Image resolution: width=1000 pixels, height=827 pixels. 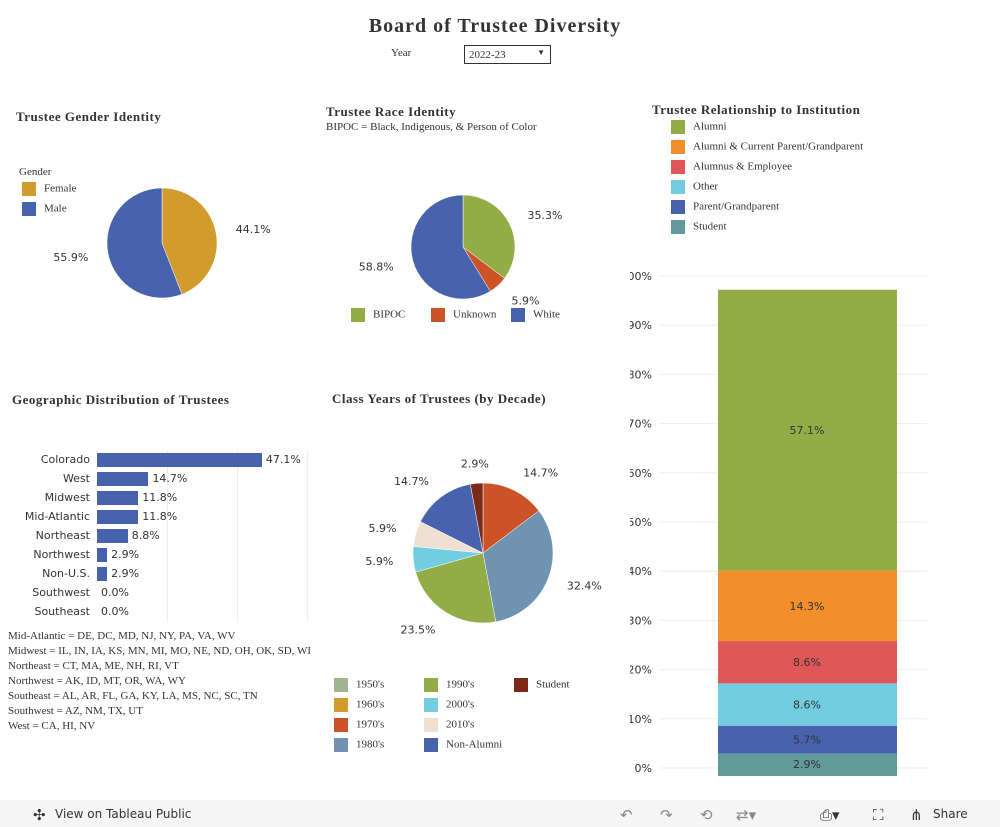 What do you see at coordinates (641, 571) in the screenshot?
I see `y-tick-label: 40%` at bounding box center [641, 571].